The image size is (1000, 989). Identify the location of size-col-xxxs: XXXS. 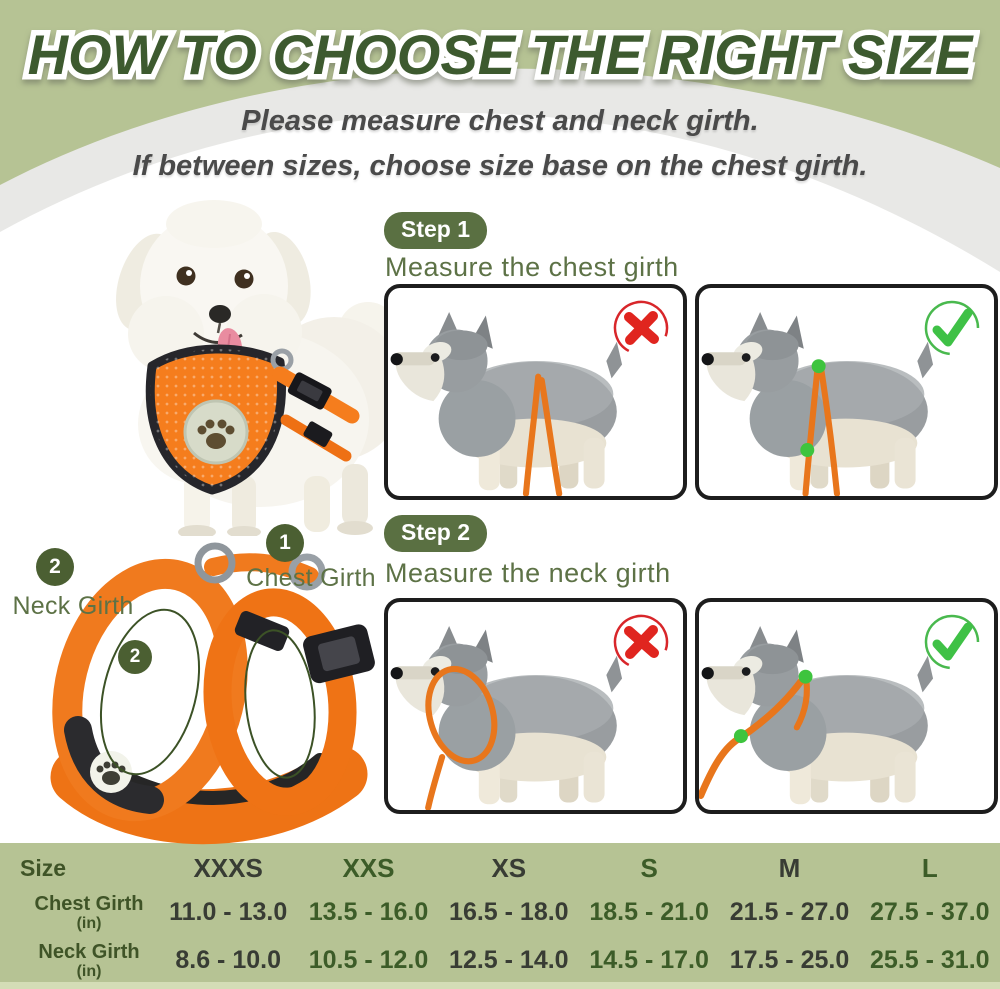
(228, 868).